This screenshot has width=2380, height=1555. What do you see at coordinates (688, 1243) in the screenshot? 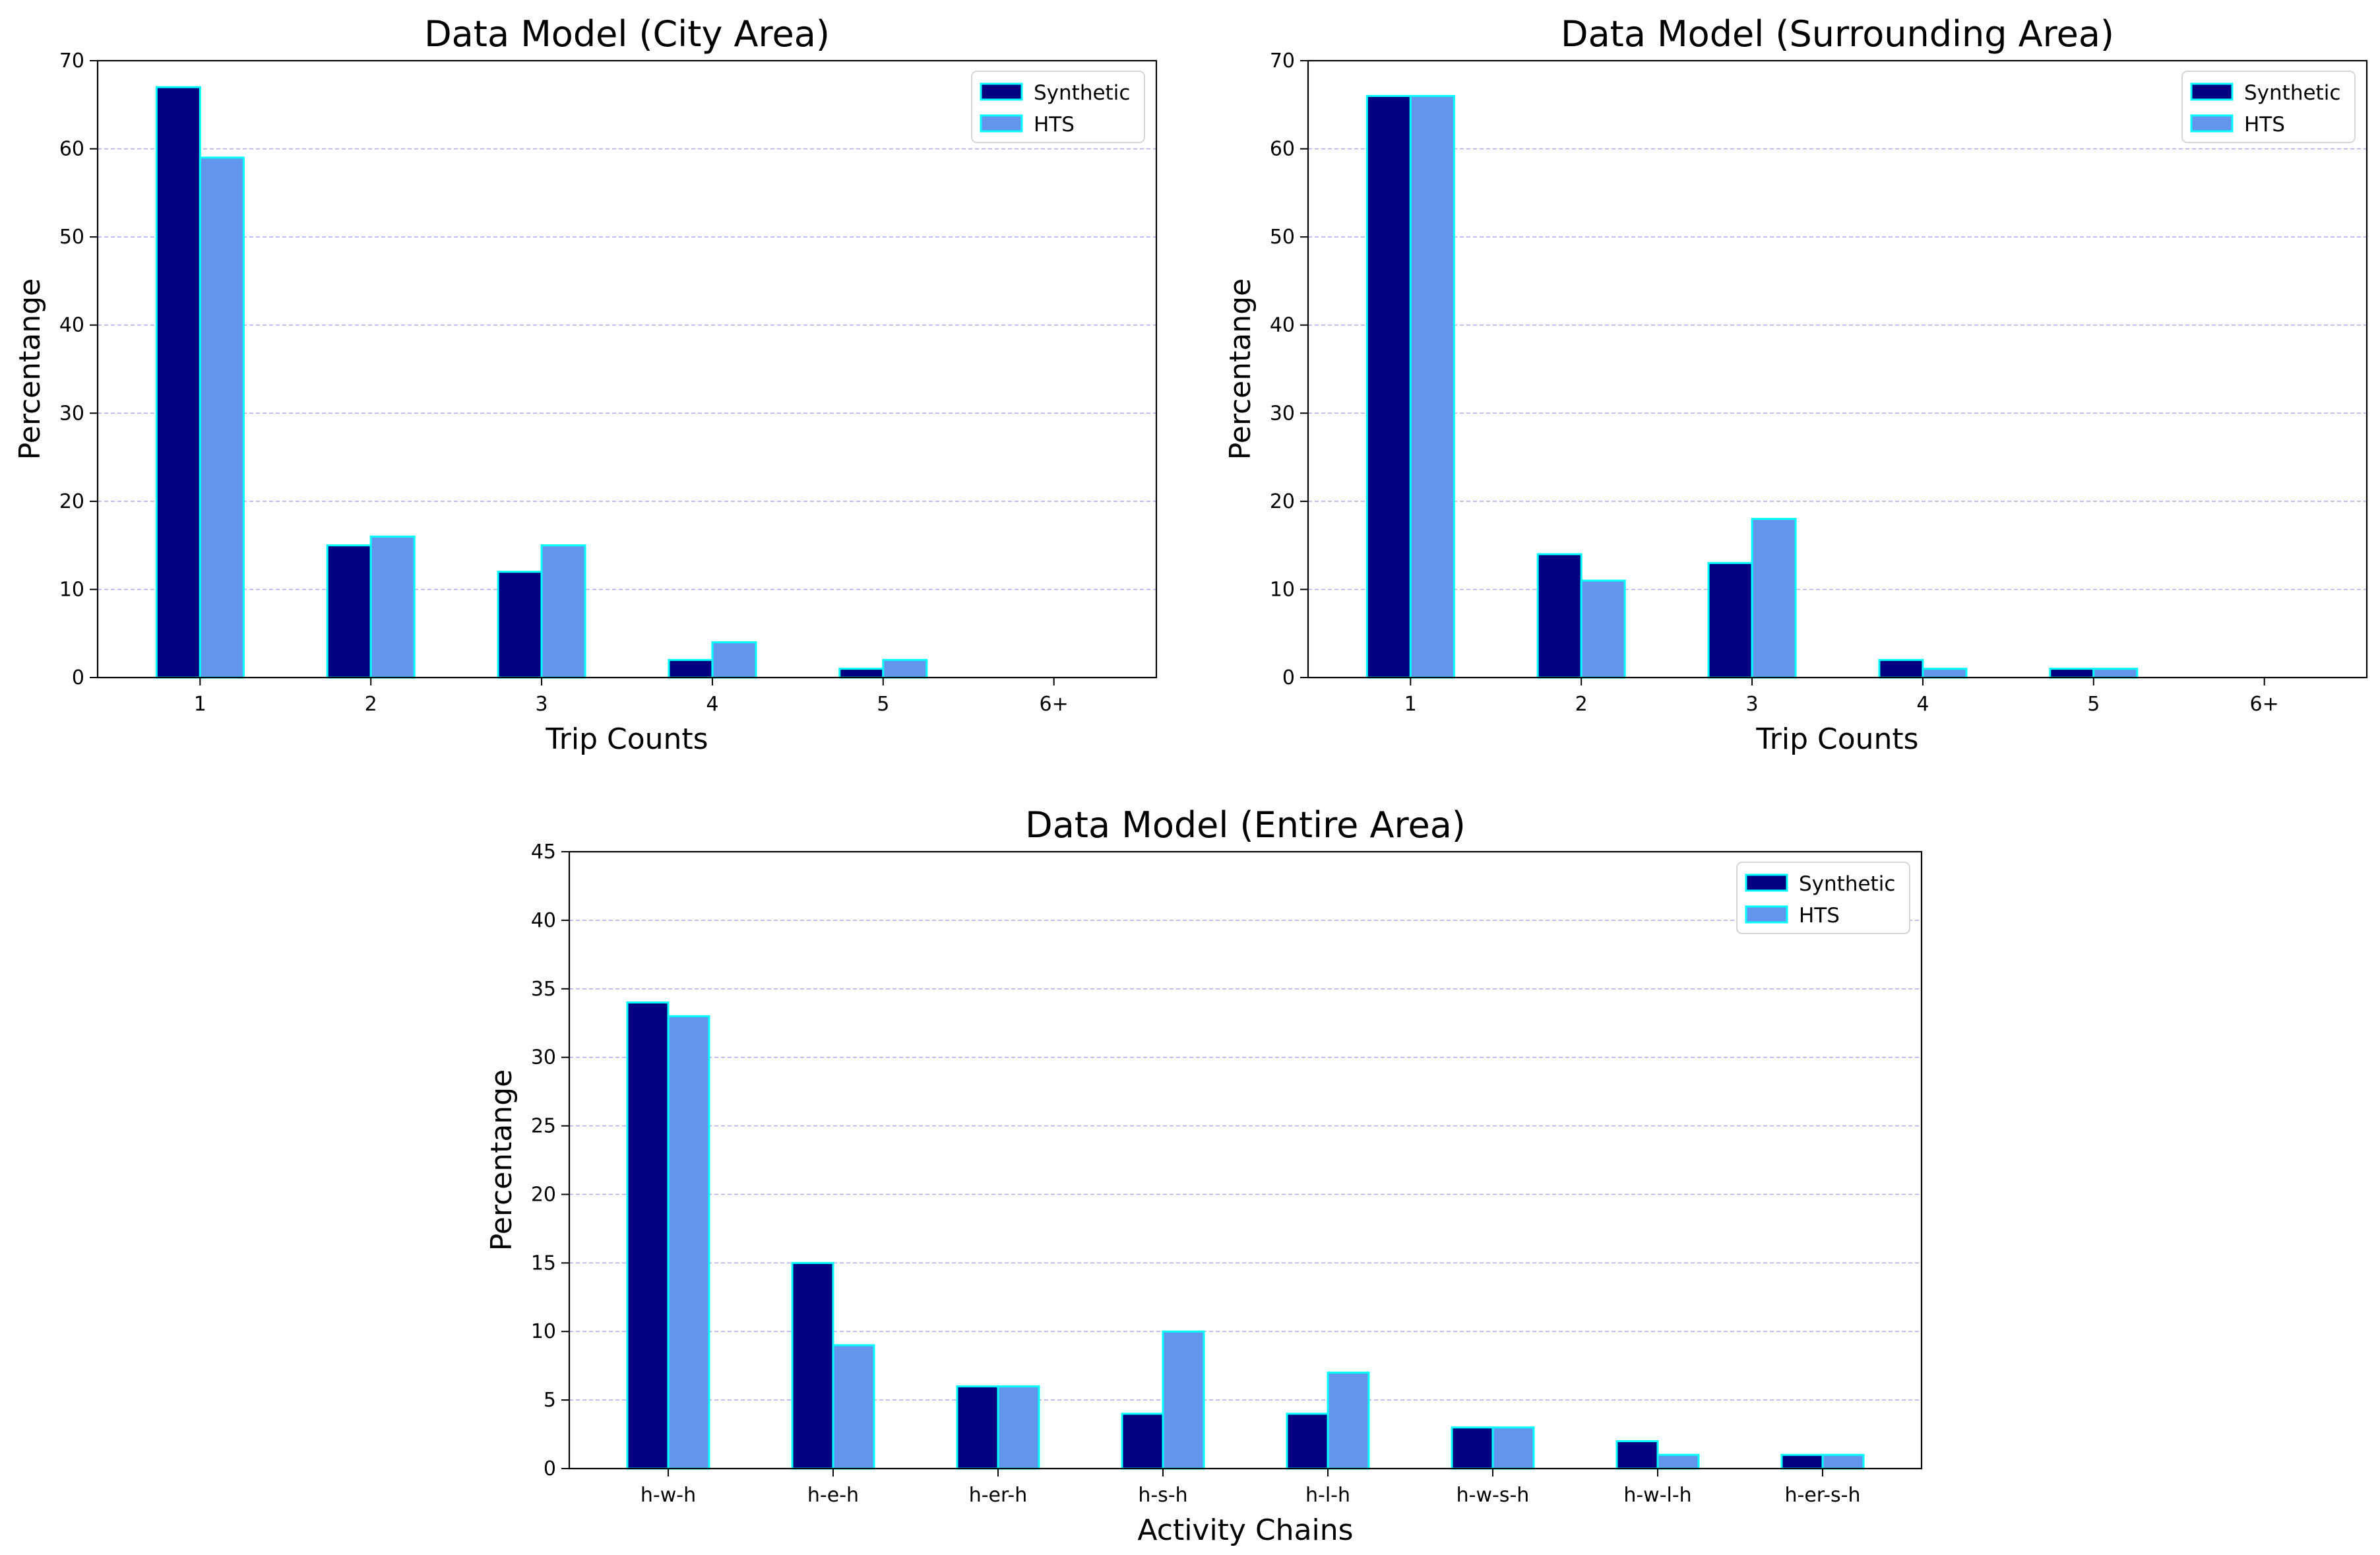
I see `bar-hts-h-w-h` at bounding box center [688, 1243].